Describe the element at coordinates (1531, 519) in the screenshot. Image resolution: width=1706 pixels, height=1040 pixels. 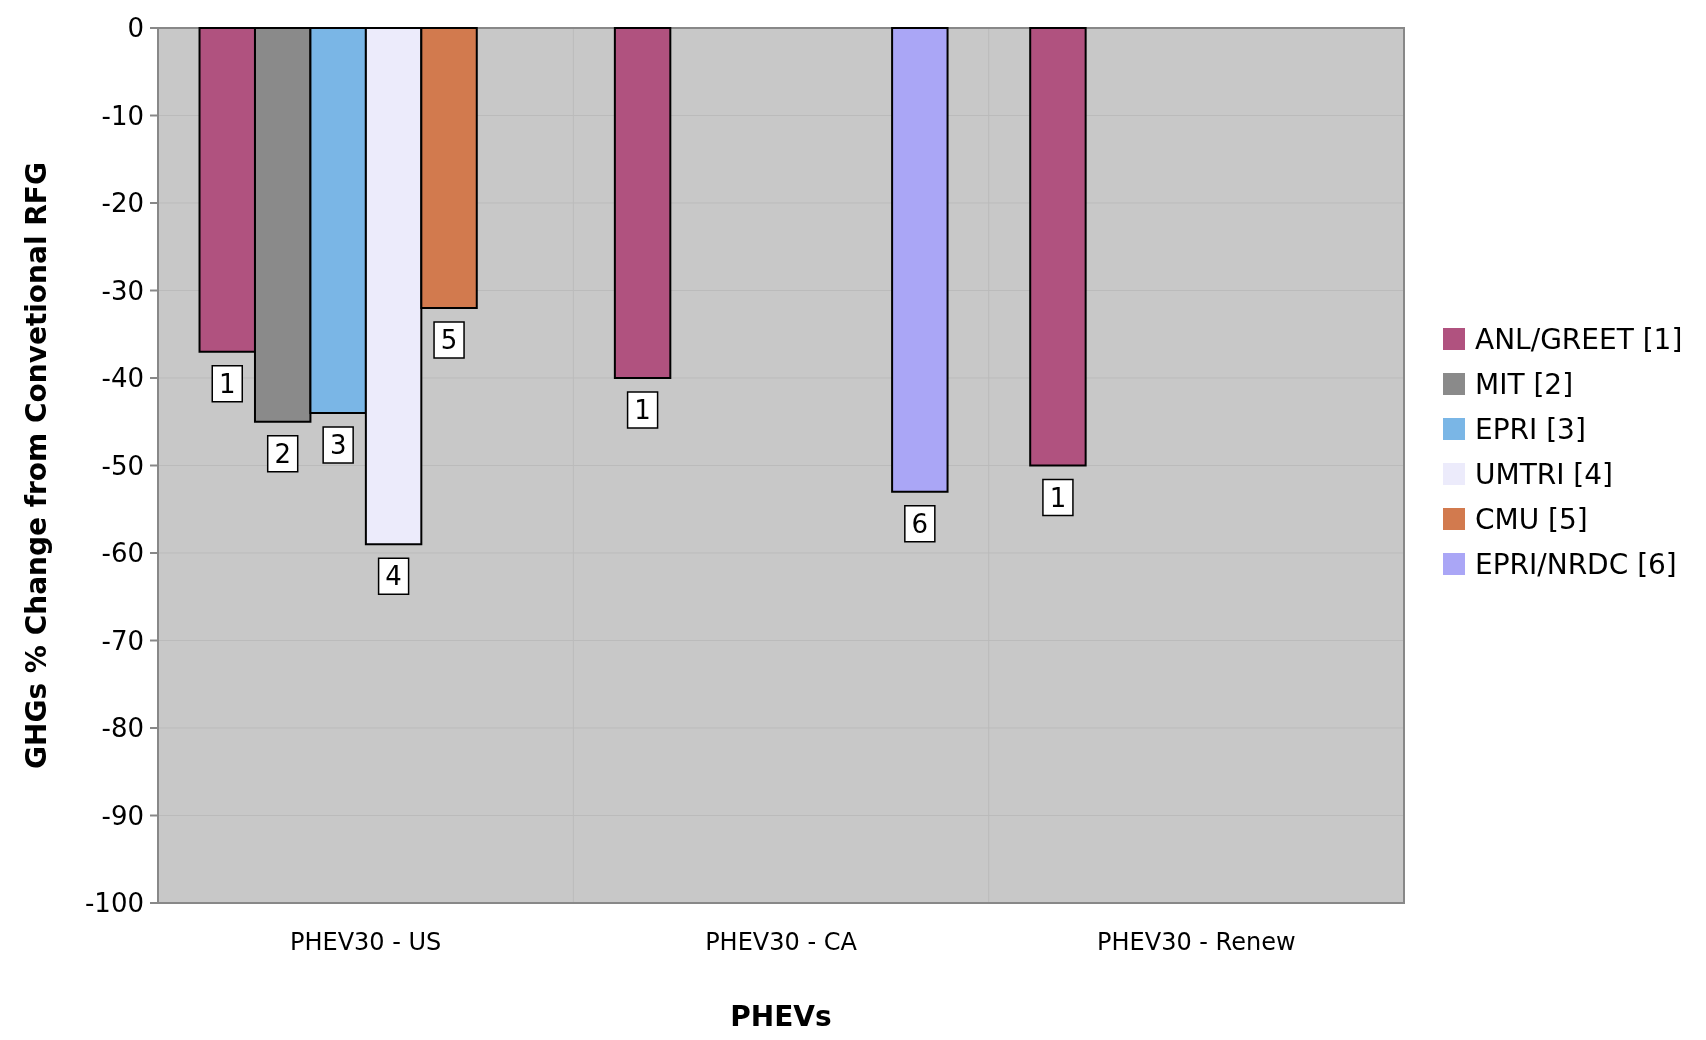
I see `legend-label: CMU [5]` at that location.